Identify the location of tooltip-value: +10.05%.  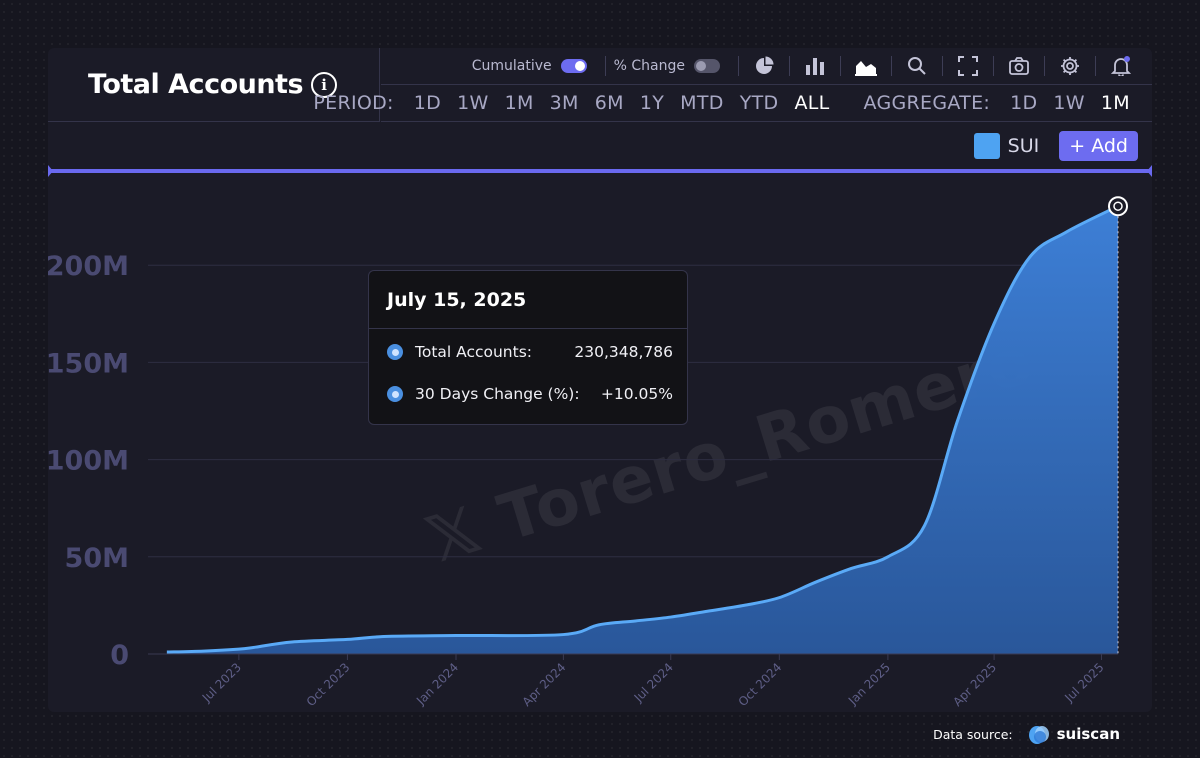
(636, 394).